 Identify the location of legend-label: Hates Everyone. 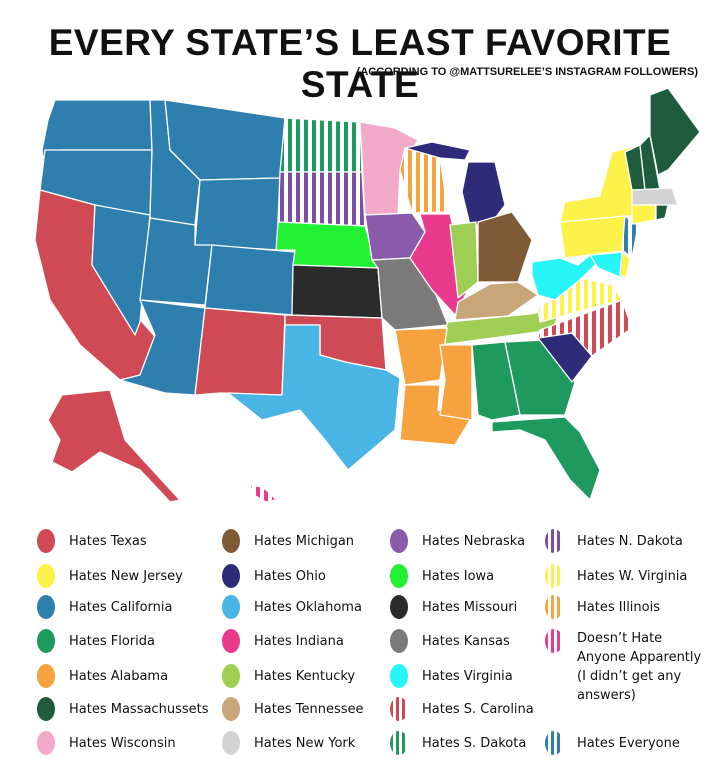
(628, 743).